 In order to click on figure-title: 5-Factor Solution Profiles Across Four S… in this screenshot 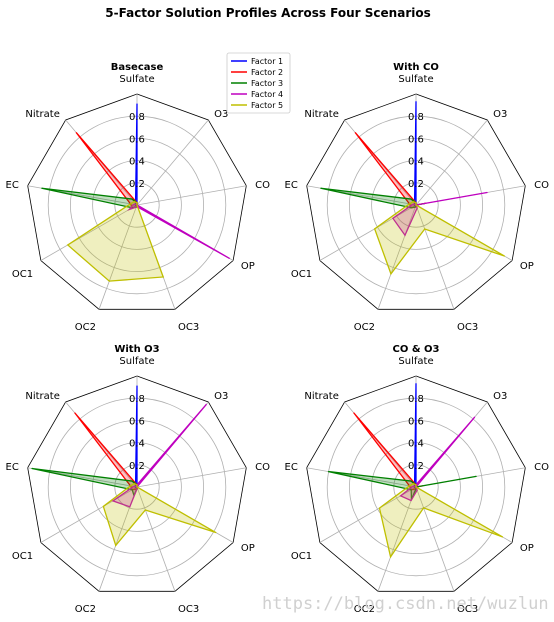, I will do `click(267, 13)`.